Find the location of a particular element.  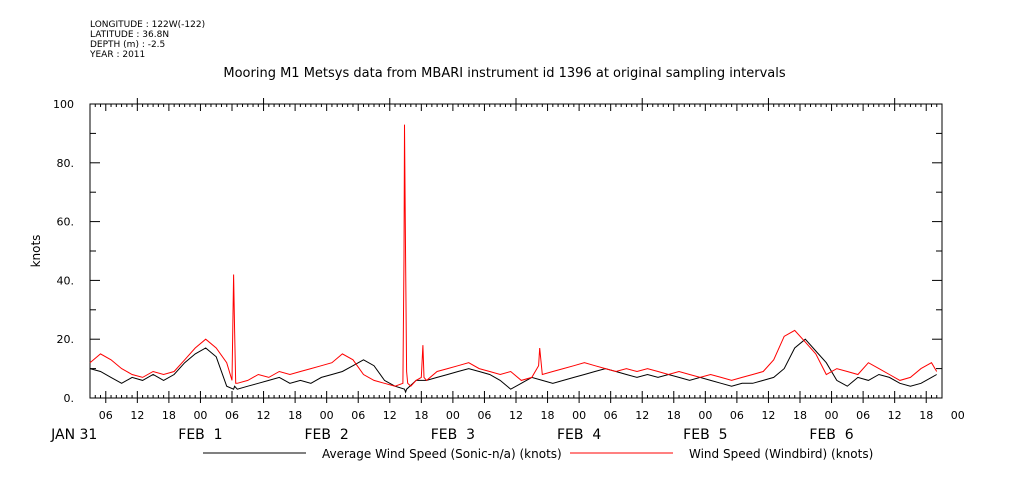

depth-text: DEPTH (m) : -2.5 is located at coordinates (128, 45).